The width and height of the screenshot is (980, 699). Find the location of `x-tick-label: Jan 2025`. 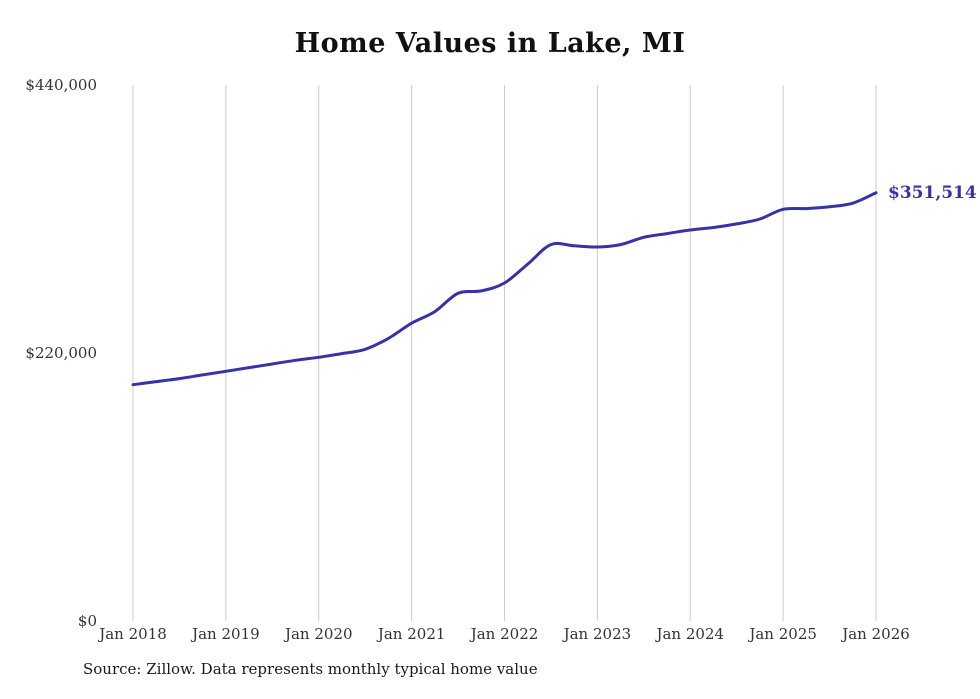

x-tick-label: Jan 2025 is located at coordinates (783, 634).